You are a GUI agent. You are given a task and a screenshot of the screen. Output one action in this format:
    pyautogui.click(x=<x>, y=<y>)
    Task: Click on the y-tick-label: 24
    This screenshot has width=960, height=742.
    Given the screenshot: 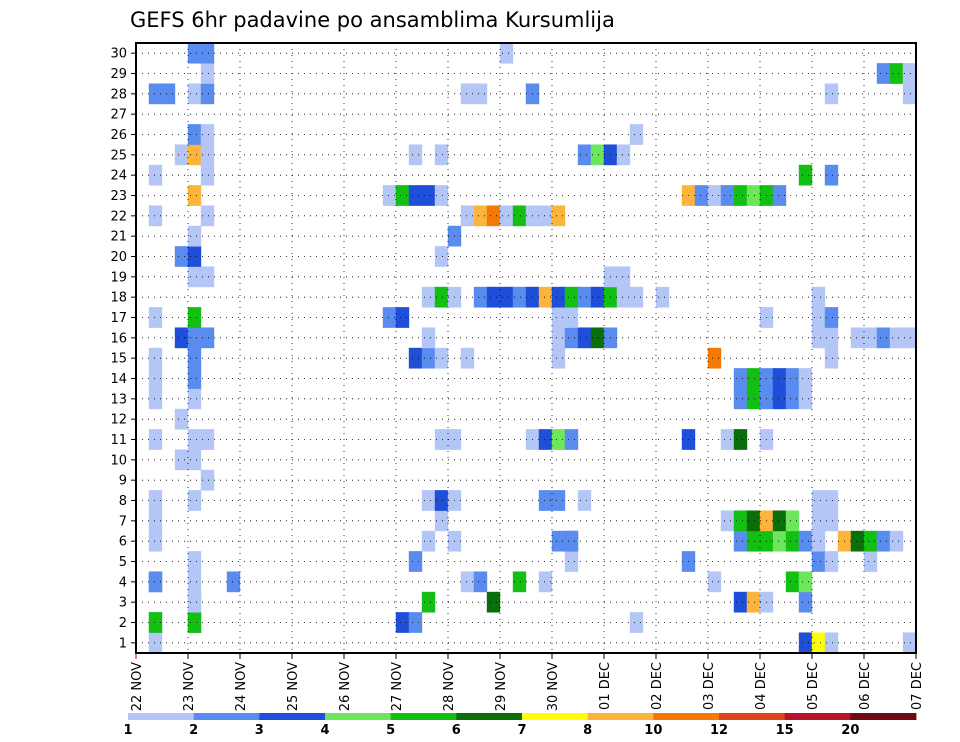 What is the action you would take?
    pyautogui.click(x=118, y=176)
    